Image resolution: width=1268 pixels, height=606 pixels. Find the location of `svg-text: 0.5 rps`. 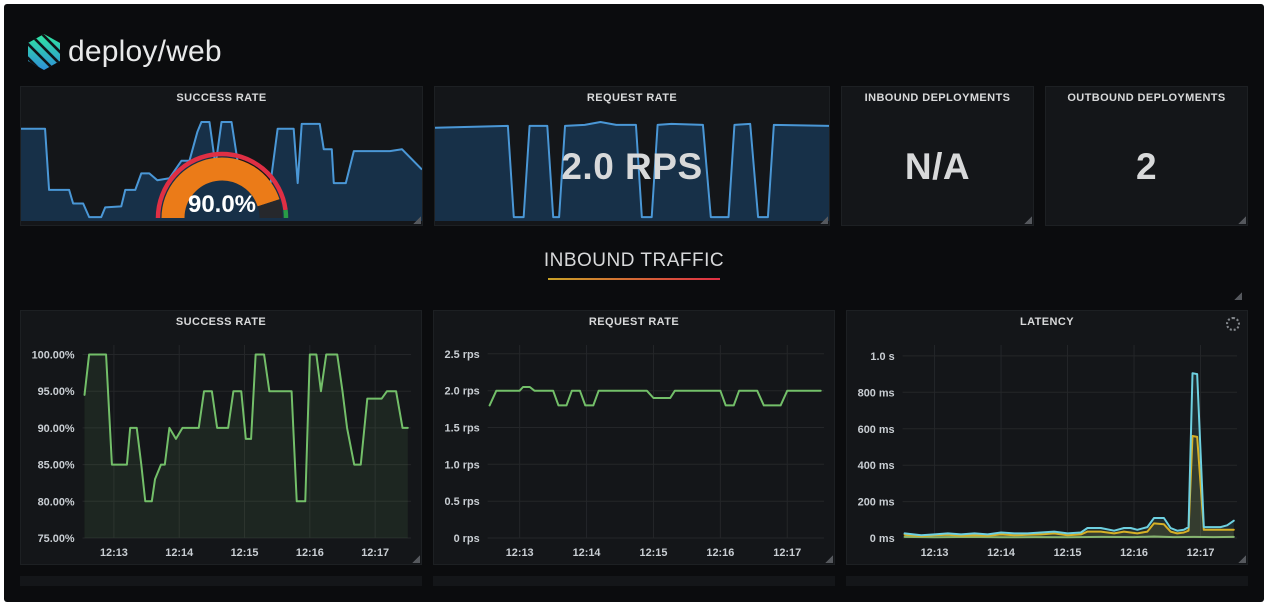

svg-text: 0.5 rps is located at coordinates (462, 502).